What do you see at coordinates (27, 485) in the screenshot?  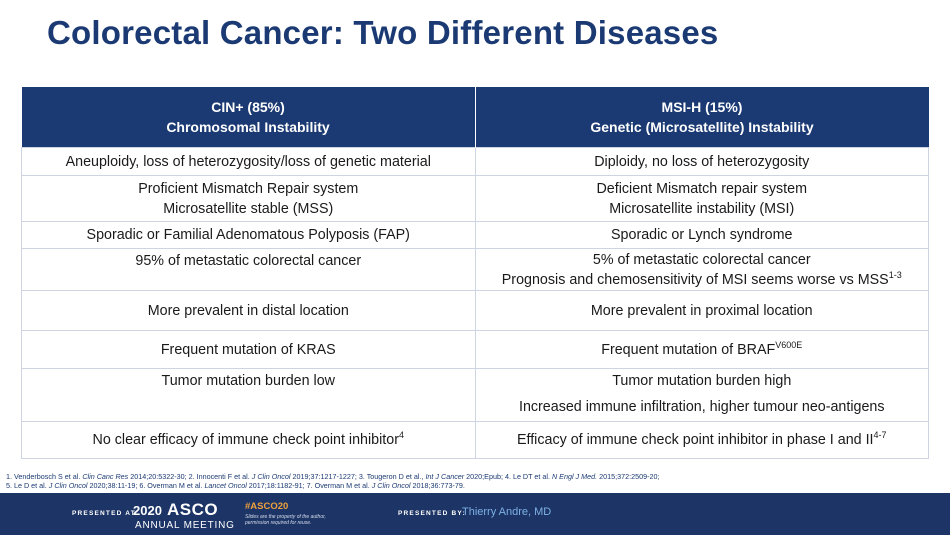 I see `ref-text: 5. Le D et al.` at bounding box center [27, 485].